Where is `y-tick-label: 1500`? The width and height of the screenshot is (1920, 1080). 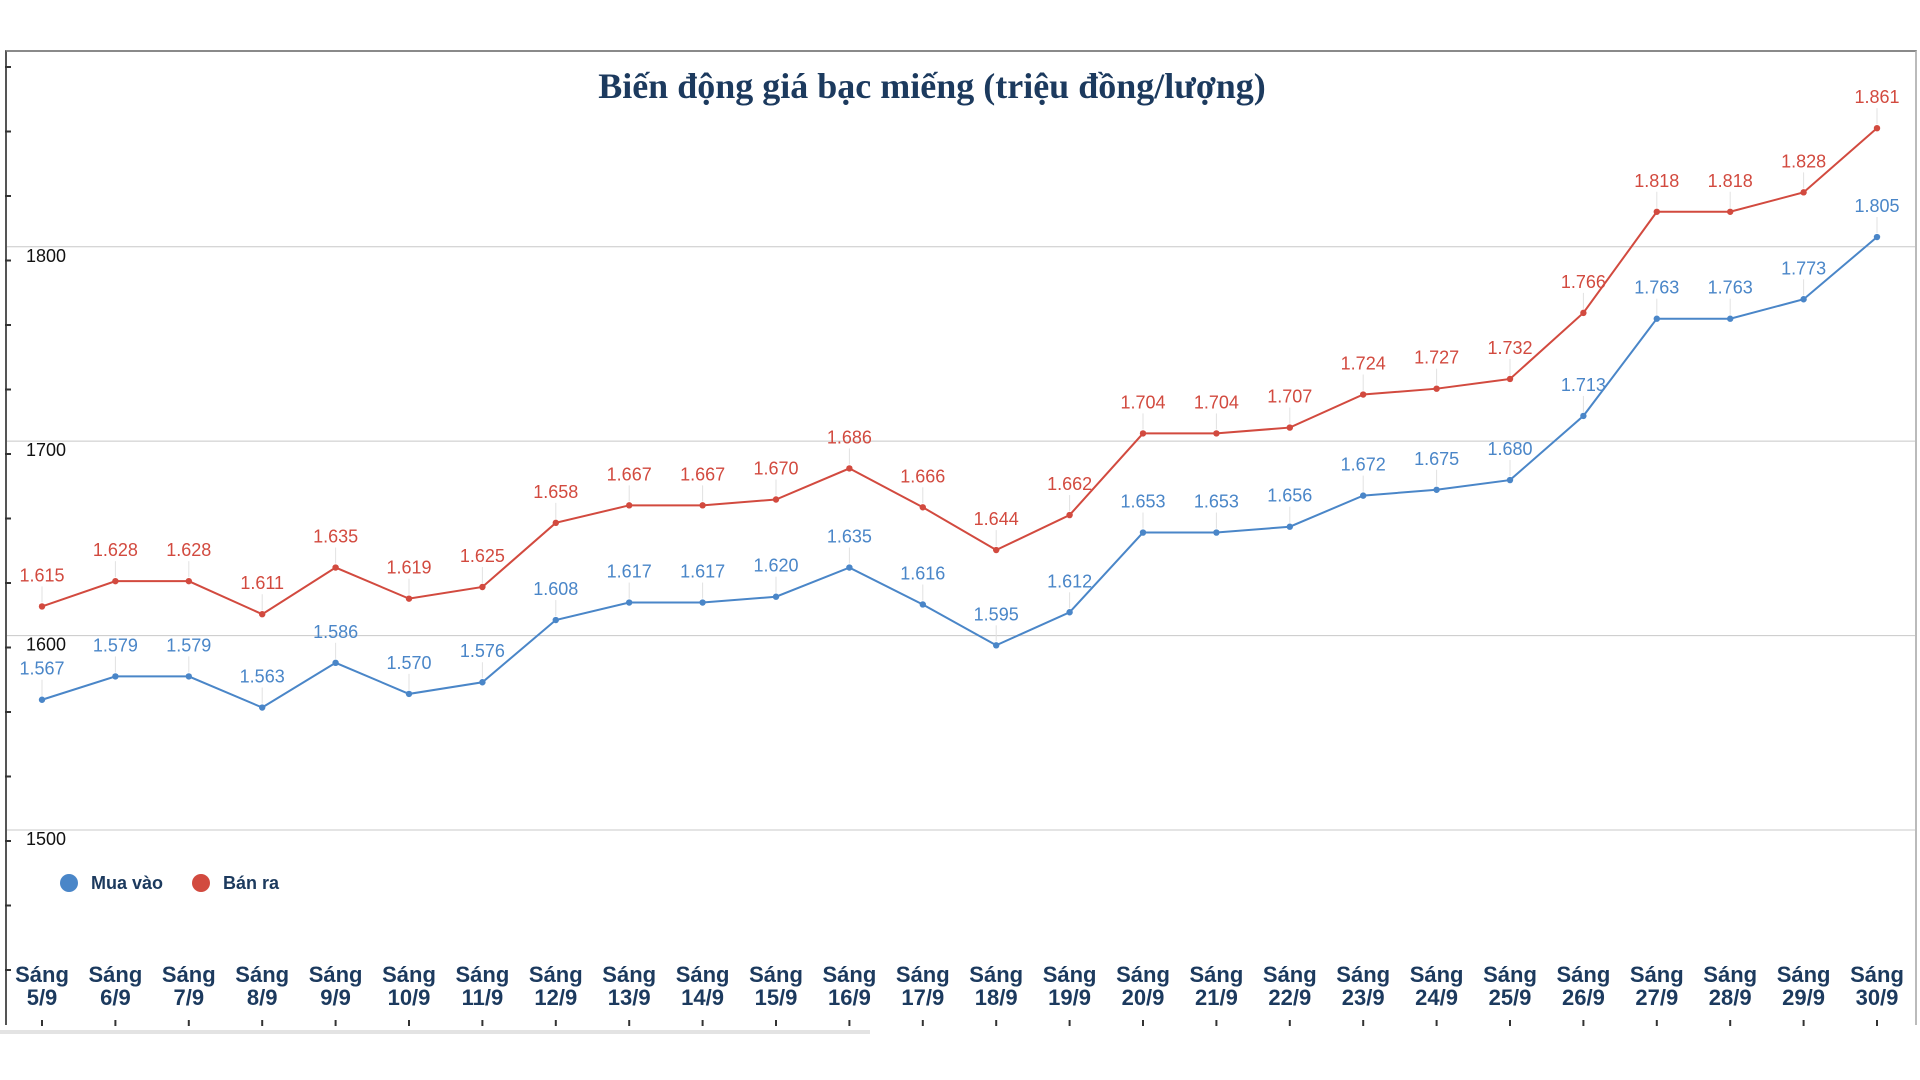
y-tick-label: 1500 is located at coordinates (46, 839).